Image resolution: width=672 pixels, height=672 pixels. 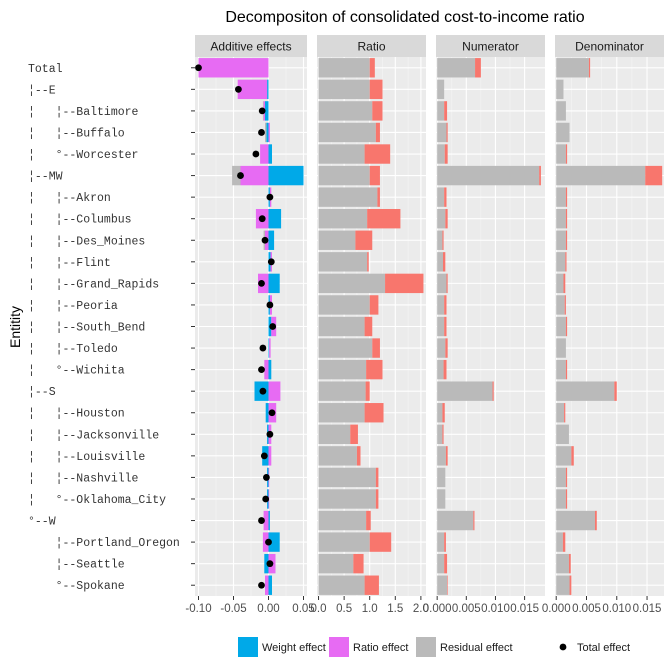 What do you see at coordinates (73, 349) in the screenshot?
I see `y-tick-label: ¦ ¦--Toledo` at bounding box center [73, 349].